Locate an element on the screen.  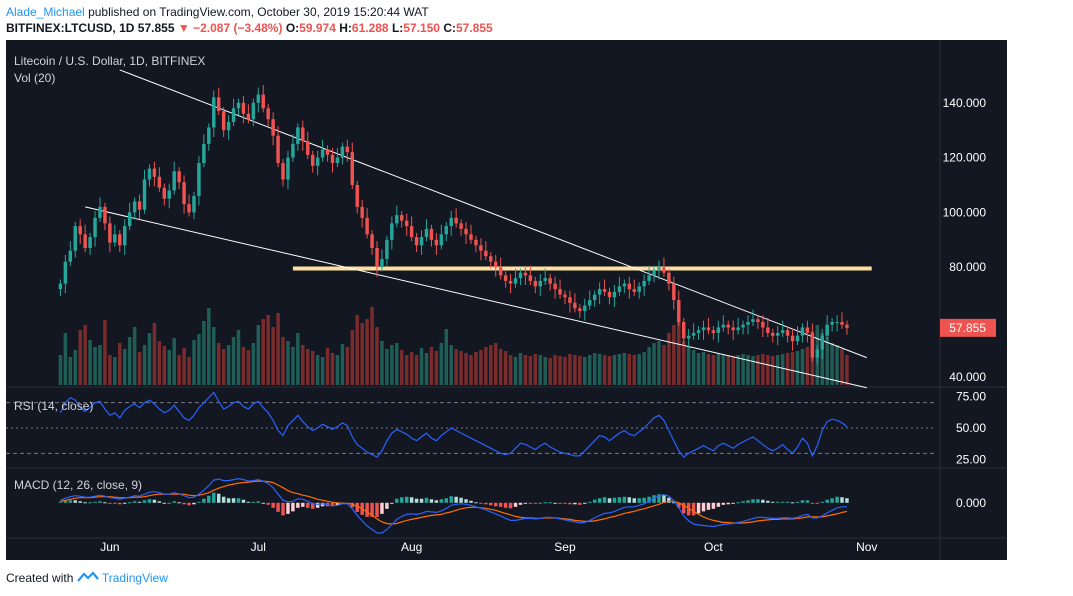
low-label: L: is located at coordinates (397, 28).